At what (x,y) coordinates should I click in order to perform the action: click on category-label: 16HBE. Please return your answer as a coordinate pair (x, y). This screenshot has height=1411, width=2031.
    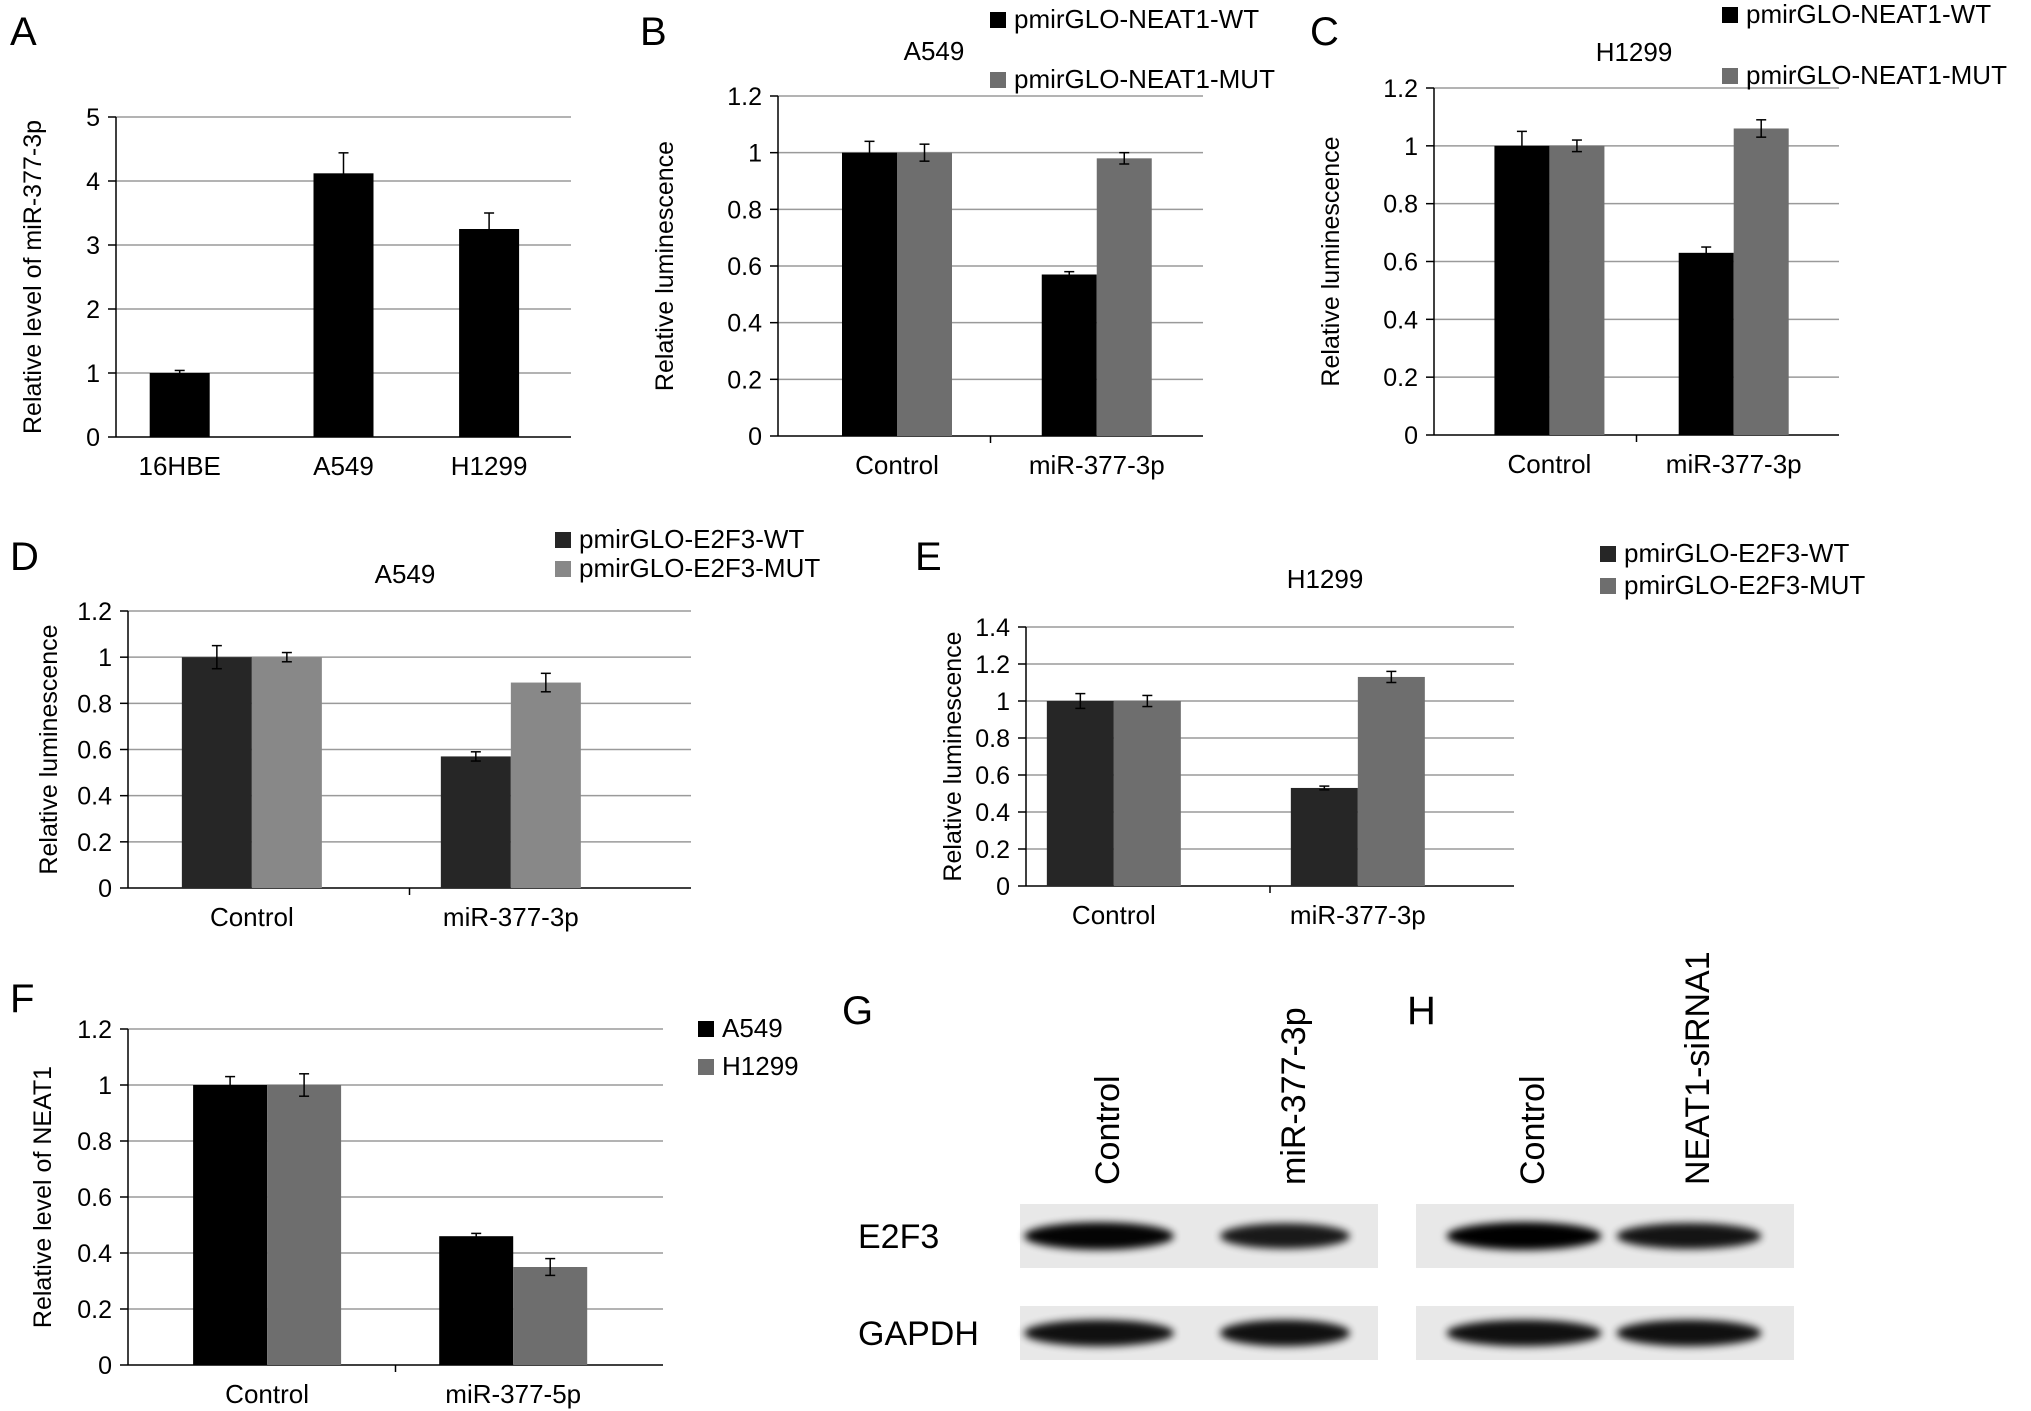
    Looking at the image, I should click on (180, 466).